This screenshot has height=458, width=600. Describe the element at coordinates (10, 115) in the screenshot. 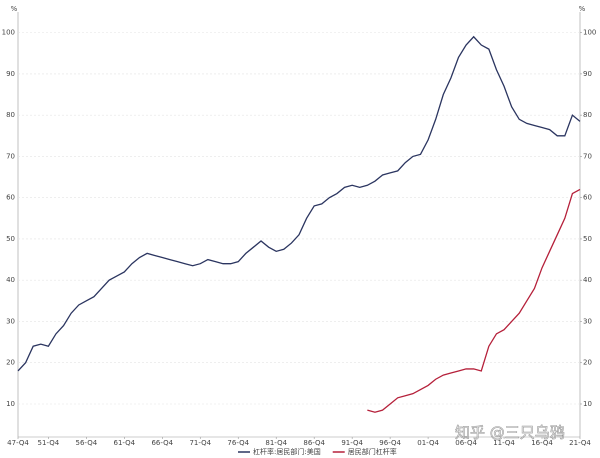

I see `y-tick-label: 80` at that location.